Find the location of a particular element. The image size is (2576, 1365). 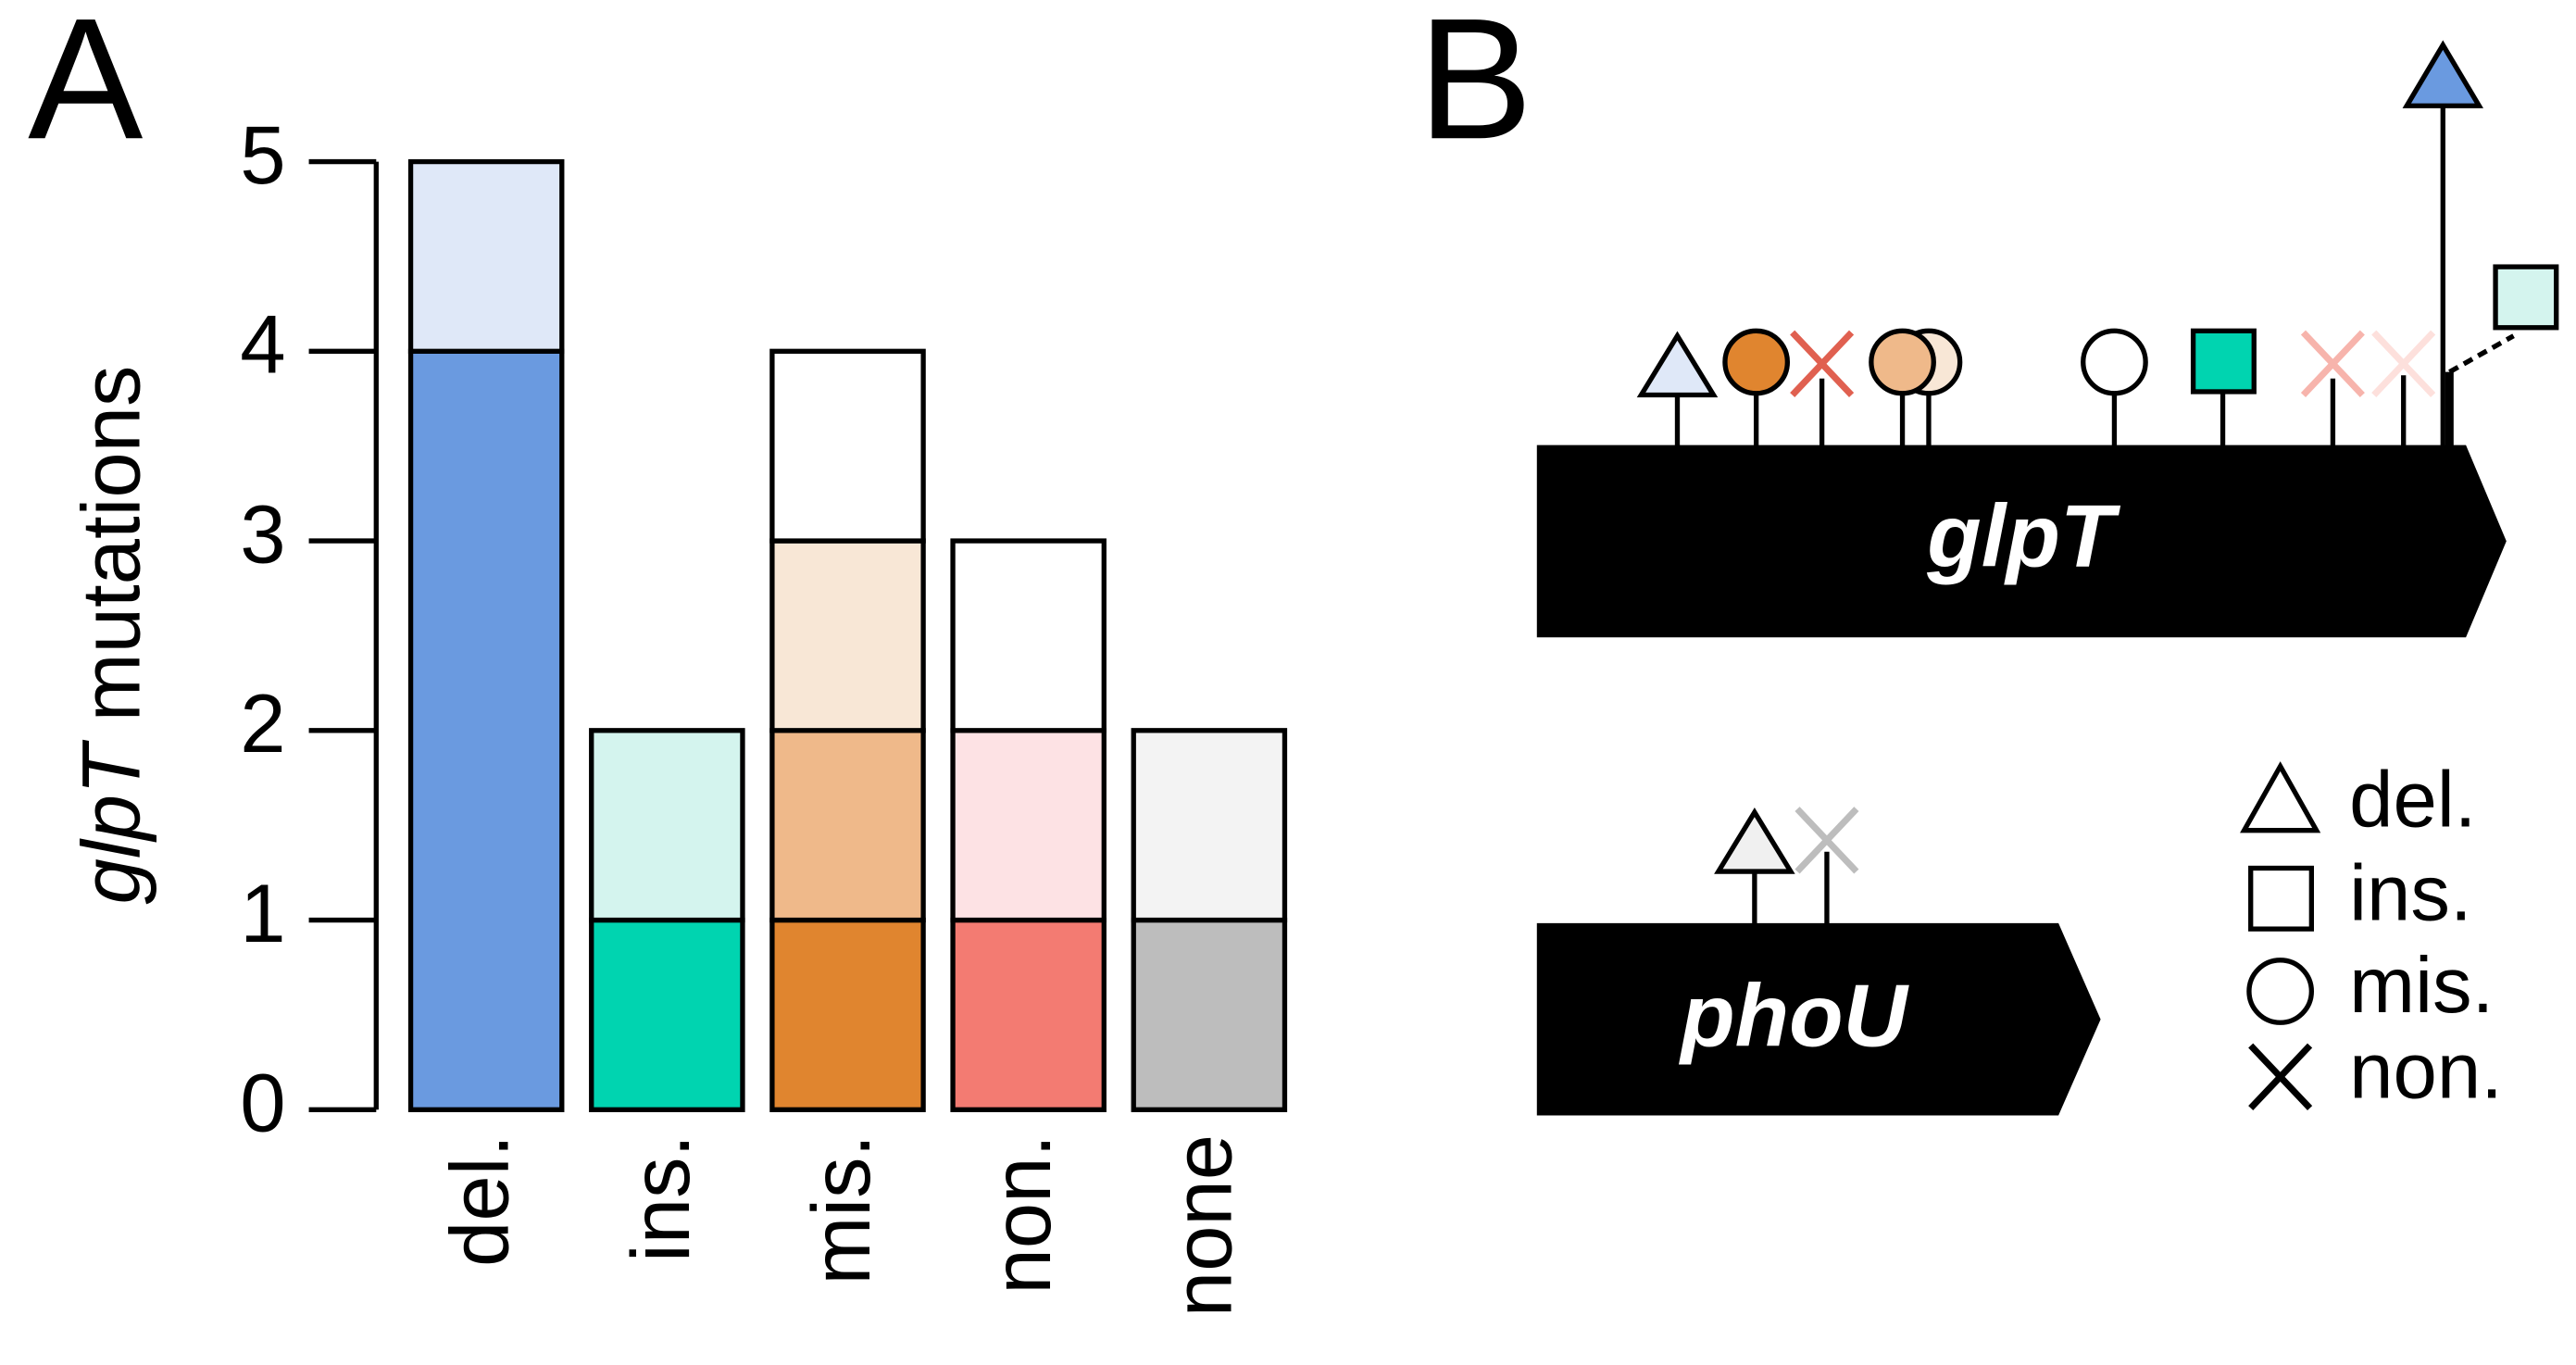

legend-del is located at coordinates (2281, 797).